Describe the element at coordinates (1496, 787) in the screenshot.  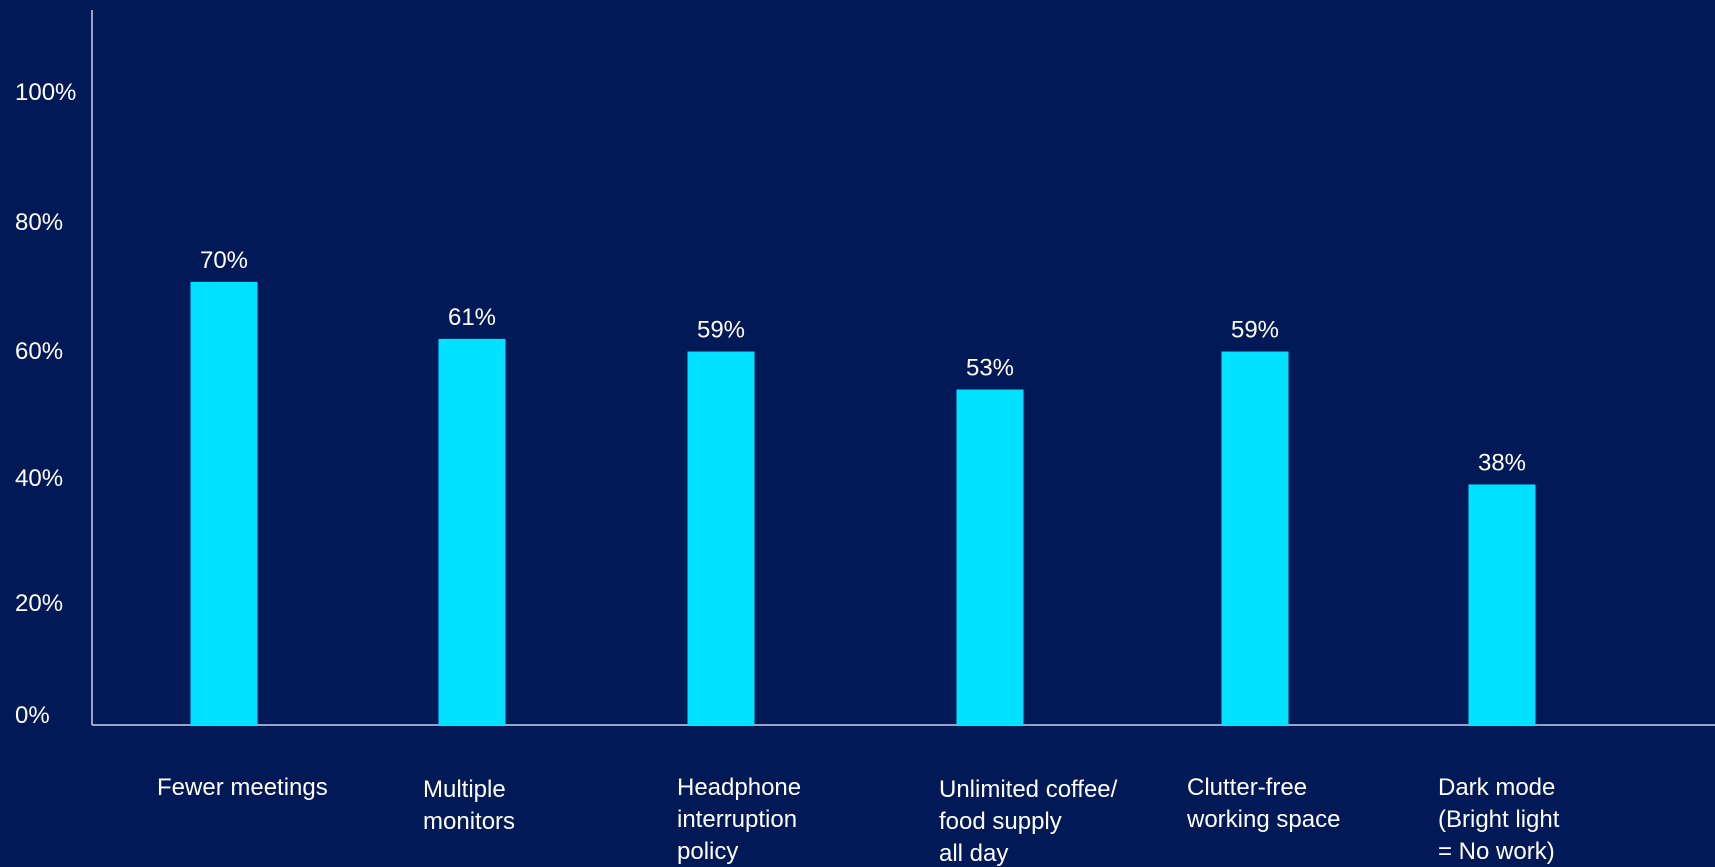
I see `category-label-line: Dark mode` at that location.